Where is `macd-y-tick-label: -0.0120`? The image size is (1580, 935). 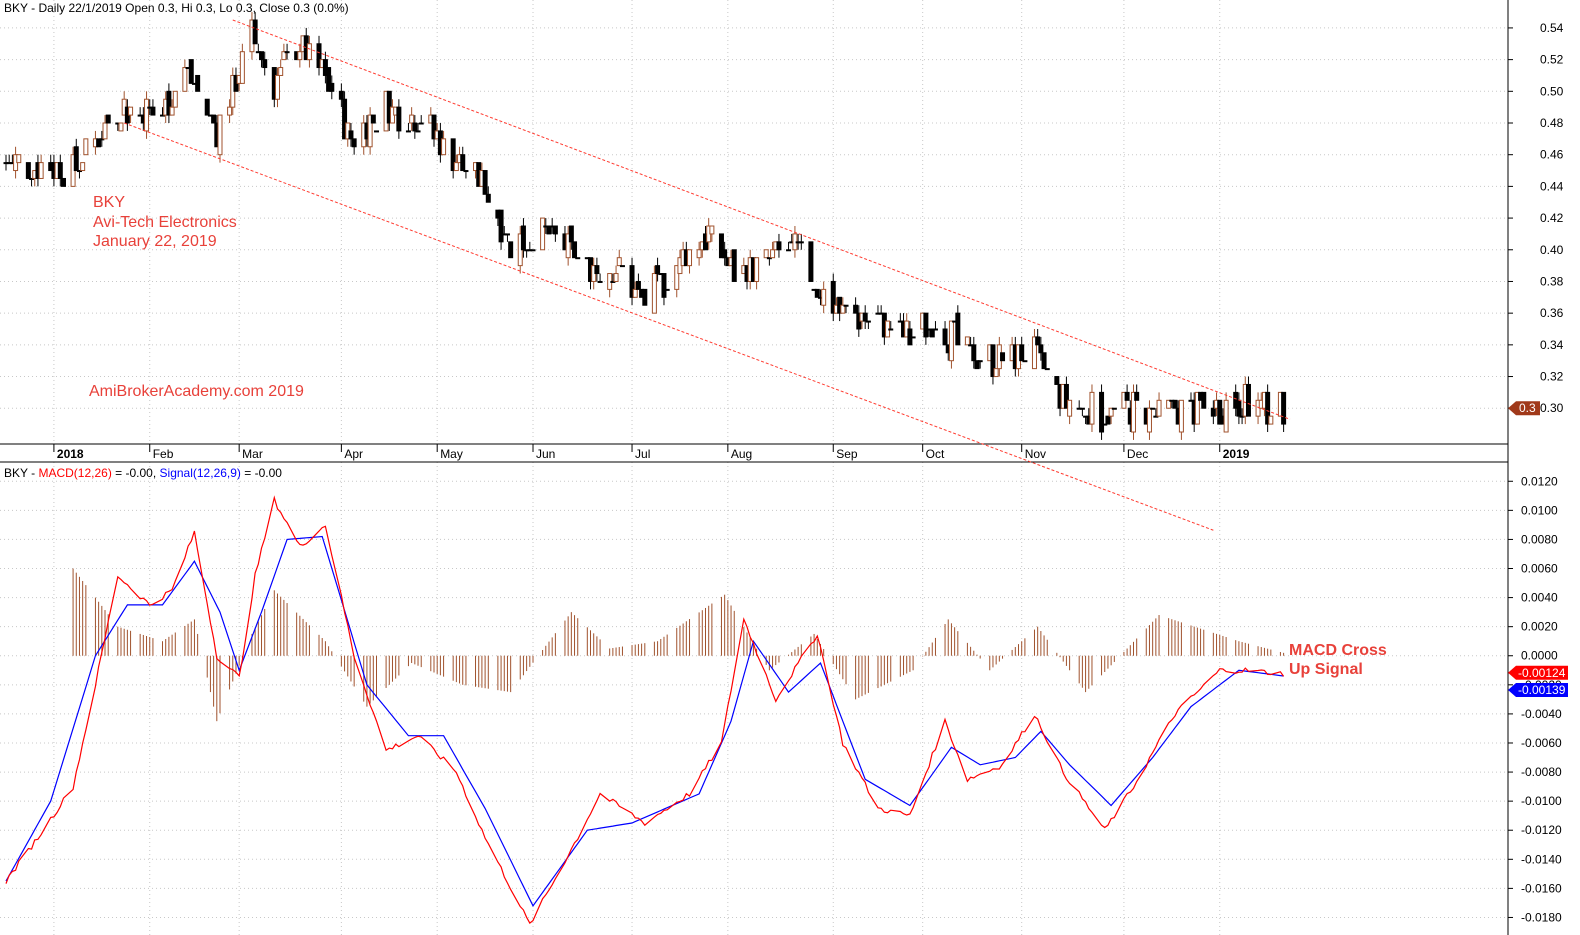 macd-y-tick-label: -0.0120 is located at coordinates (1541, 830).